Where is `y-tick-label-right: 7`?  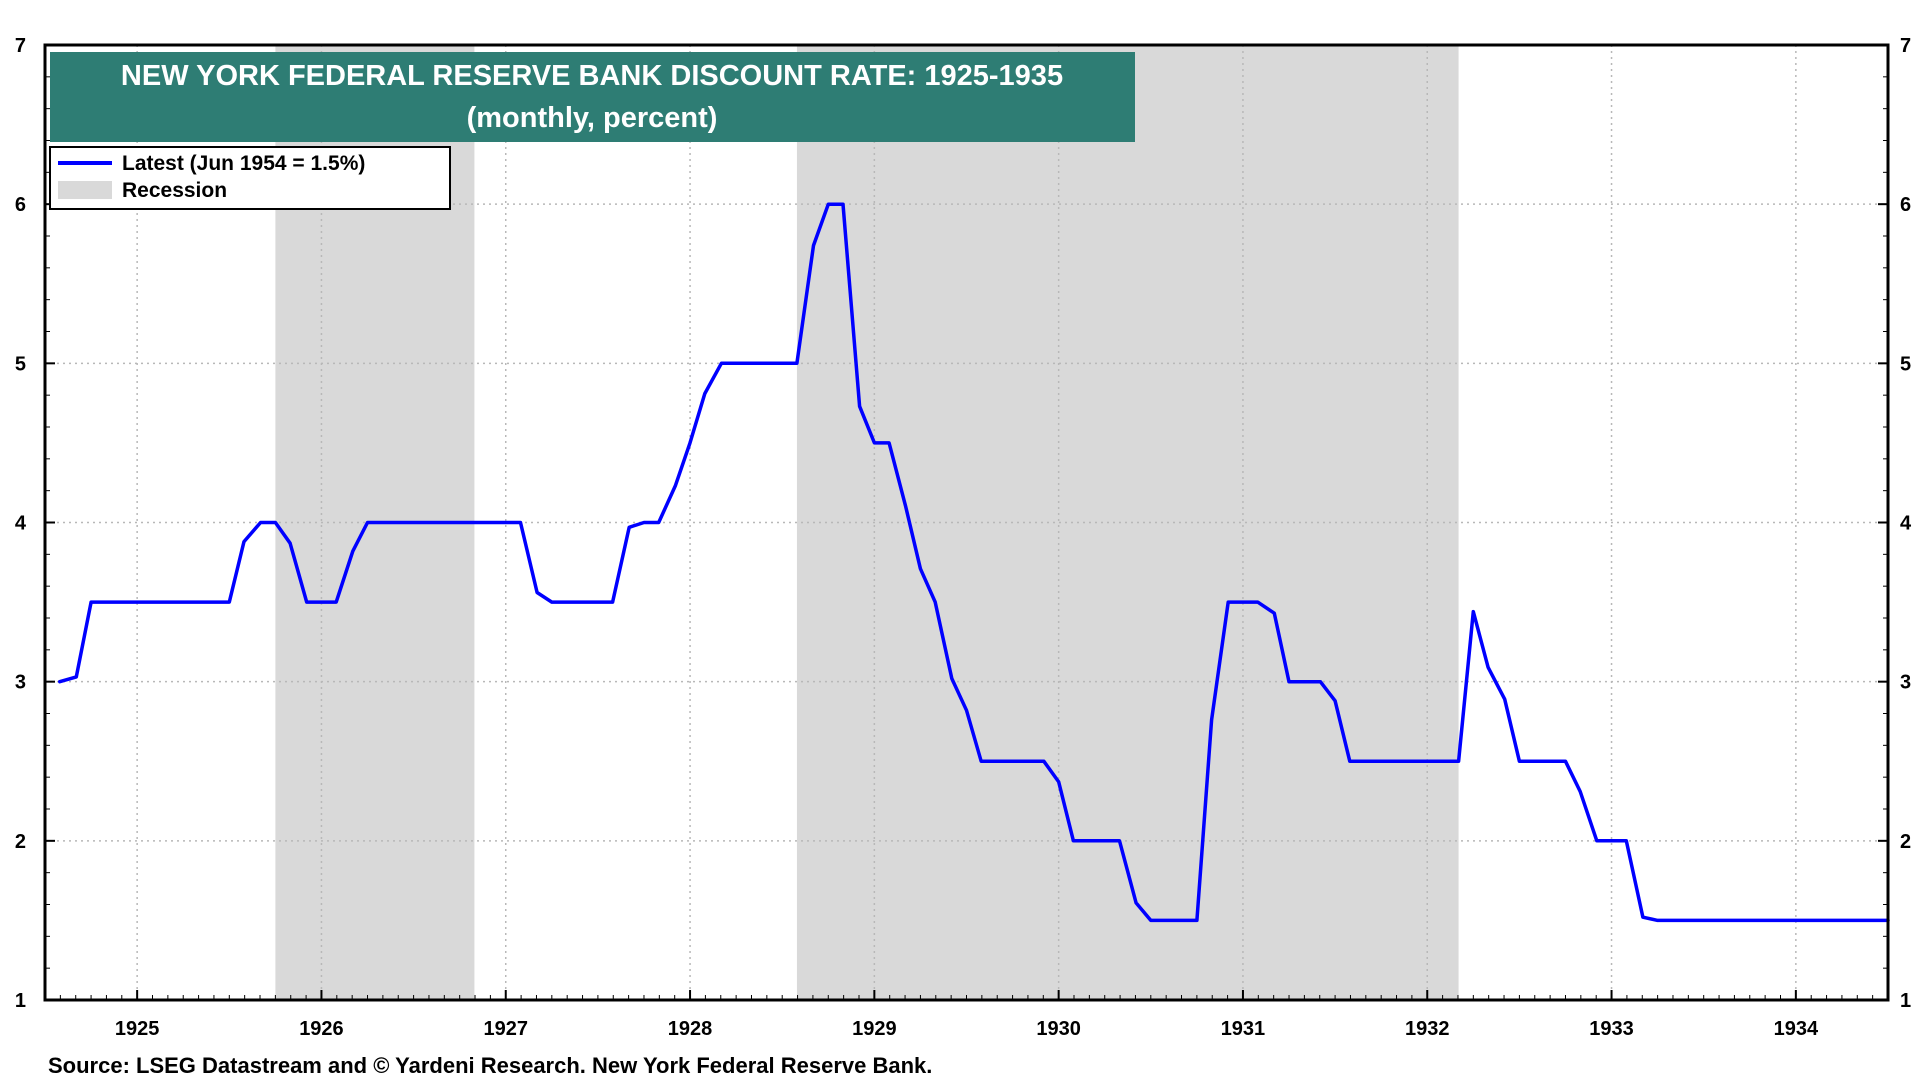
y-tick-label-right: 7 is located at coordinates (1905, 46).